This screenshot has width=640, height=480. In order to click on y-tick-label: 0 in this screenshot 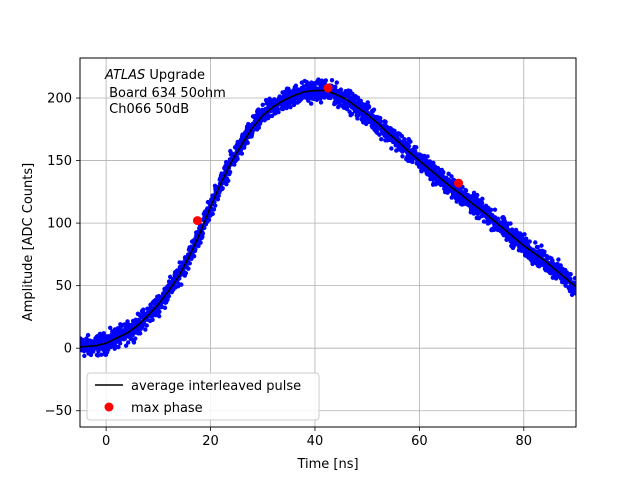, I will do `click(68, 349)`.